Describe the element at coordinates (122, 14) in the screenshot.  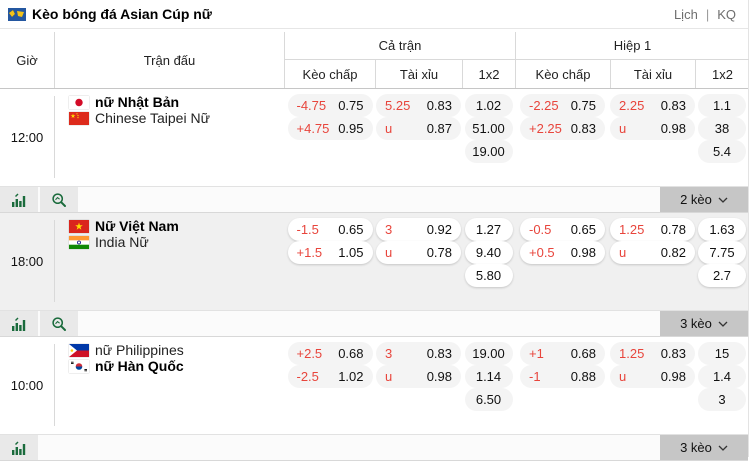
I see `page-title: Kèo bóng đá Asian Cúp nữ` at that location.